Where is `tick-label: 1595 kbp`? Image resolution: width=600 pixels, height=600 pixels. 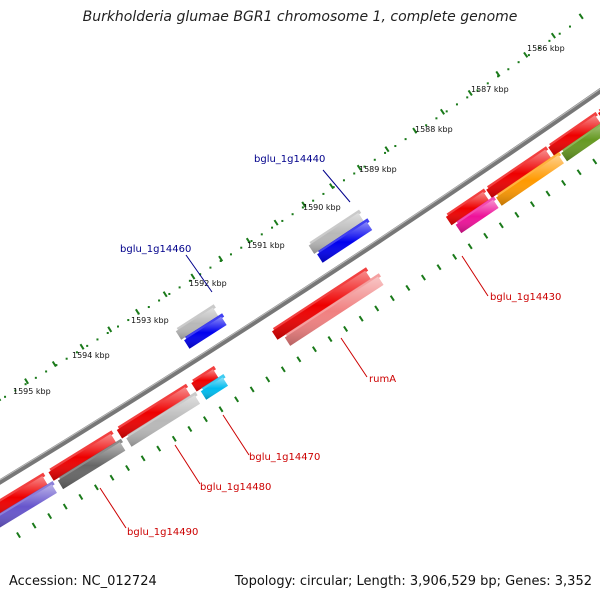
tick-label: 1595 kbp is located at coordinates (32, 391).